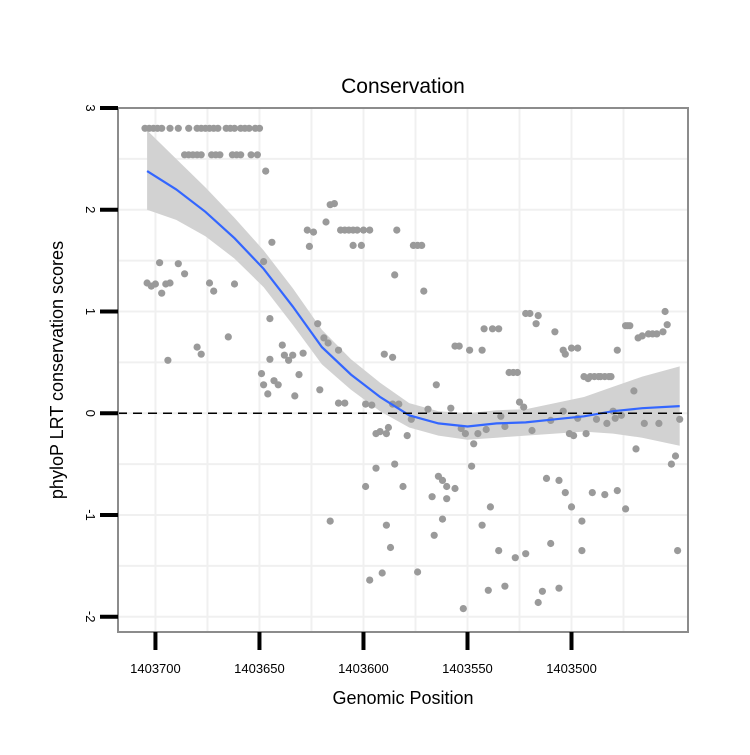  What do you see at coordinates (363, 668) in the screenshot?
I see `x-tick-label: 1403600` at bounding box center [363, 668].